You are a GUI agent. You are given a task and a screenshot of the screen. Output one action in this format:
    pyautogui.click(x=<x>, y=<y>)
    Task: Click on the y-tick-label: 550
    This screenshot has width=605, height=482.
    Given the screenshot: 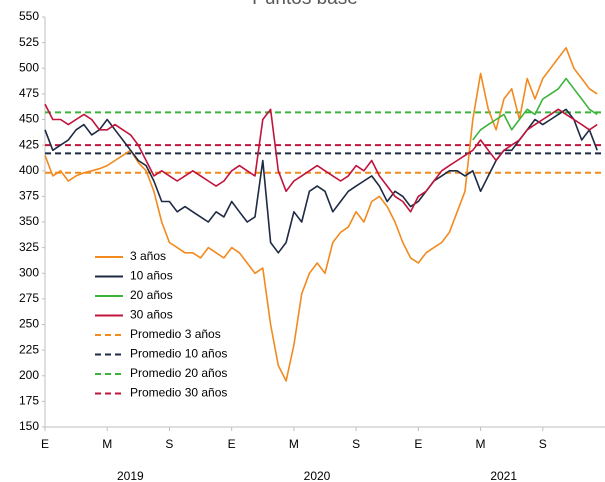 What is the action you would take?
    pyautogui.click(x=29, y=16)
    